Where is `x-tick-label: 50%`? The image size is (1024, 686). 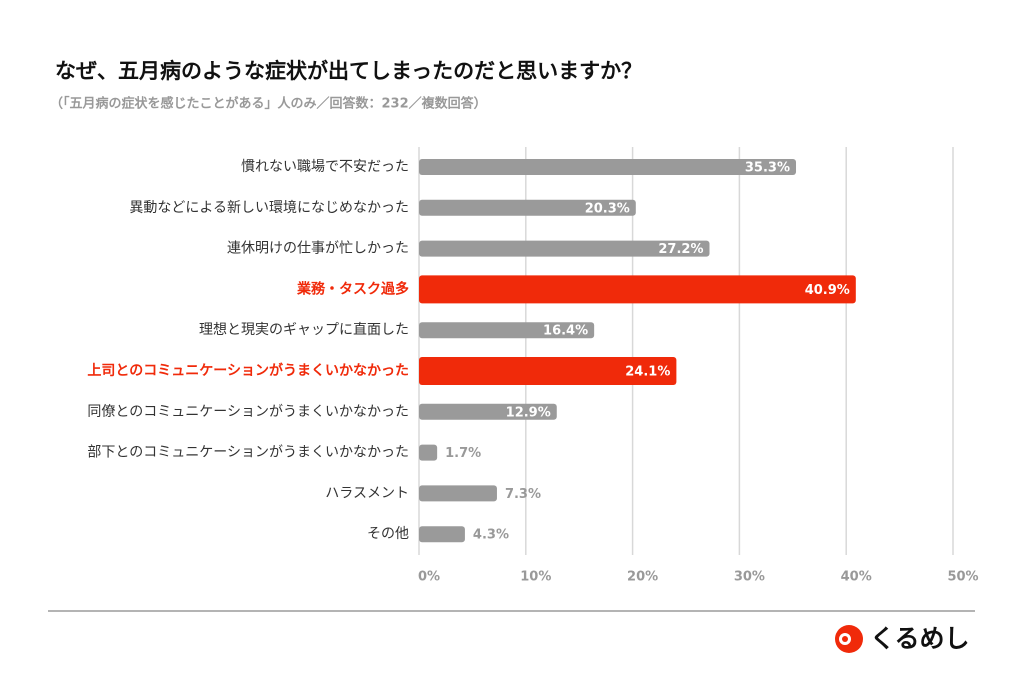
x-tick-label: 50% is located at coordinates (962, 577).